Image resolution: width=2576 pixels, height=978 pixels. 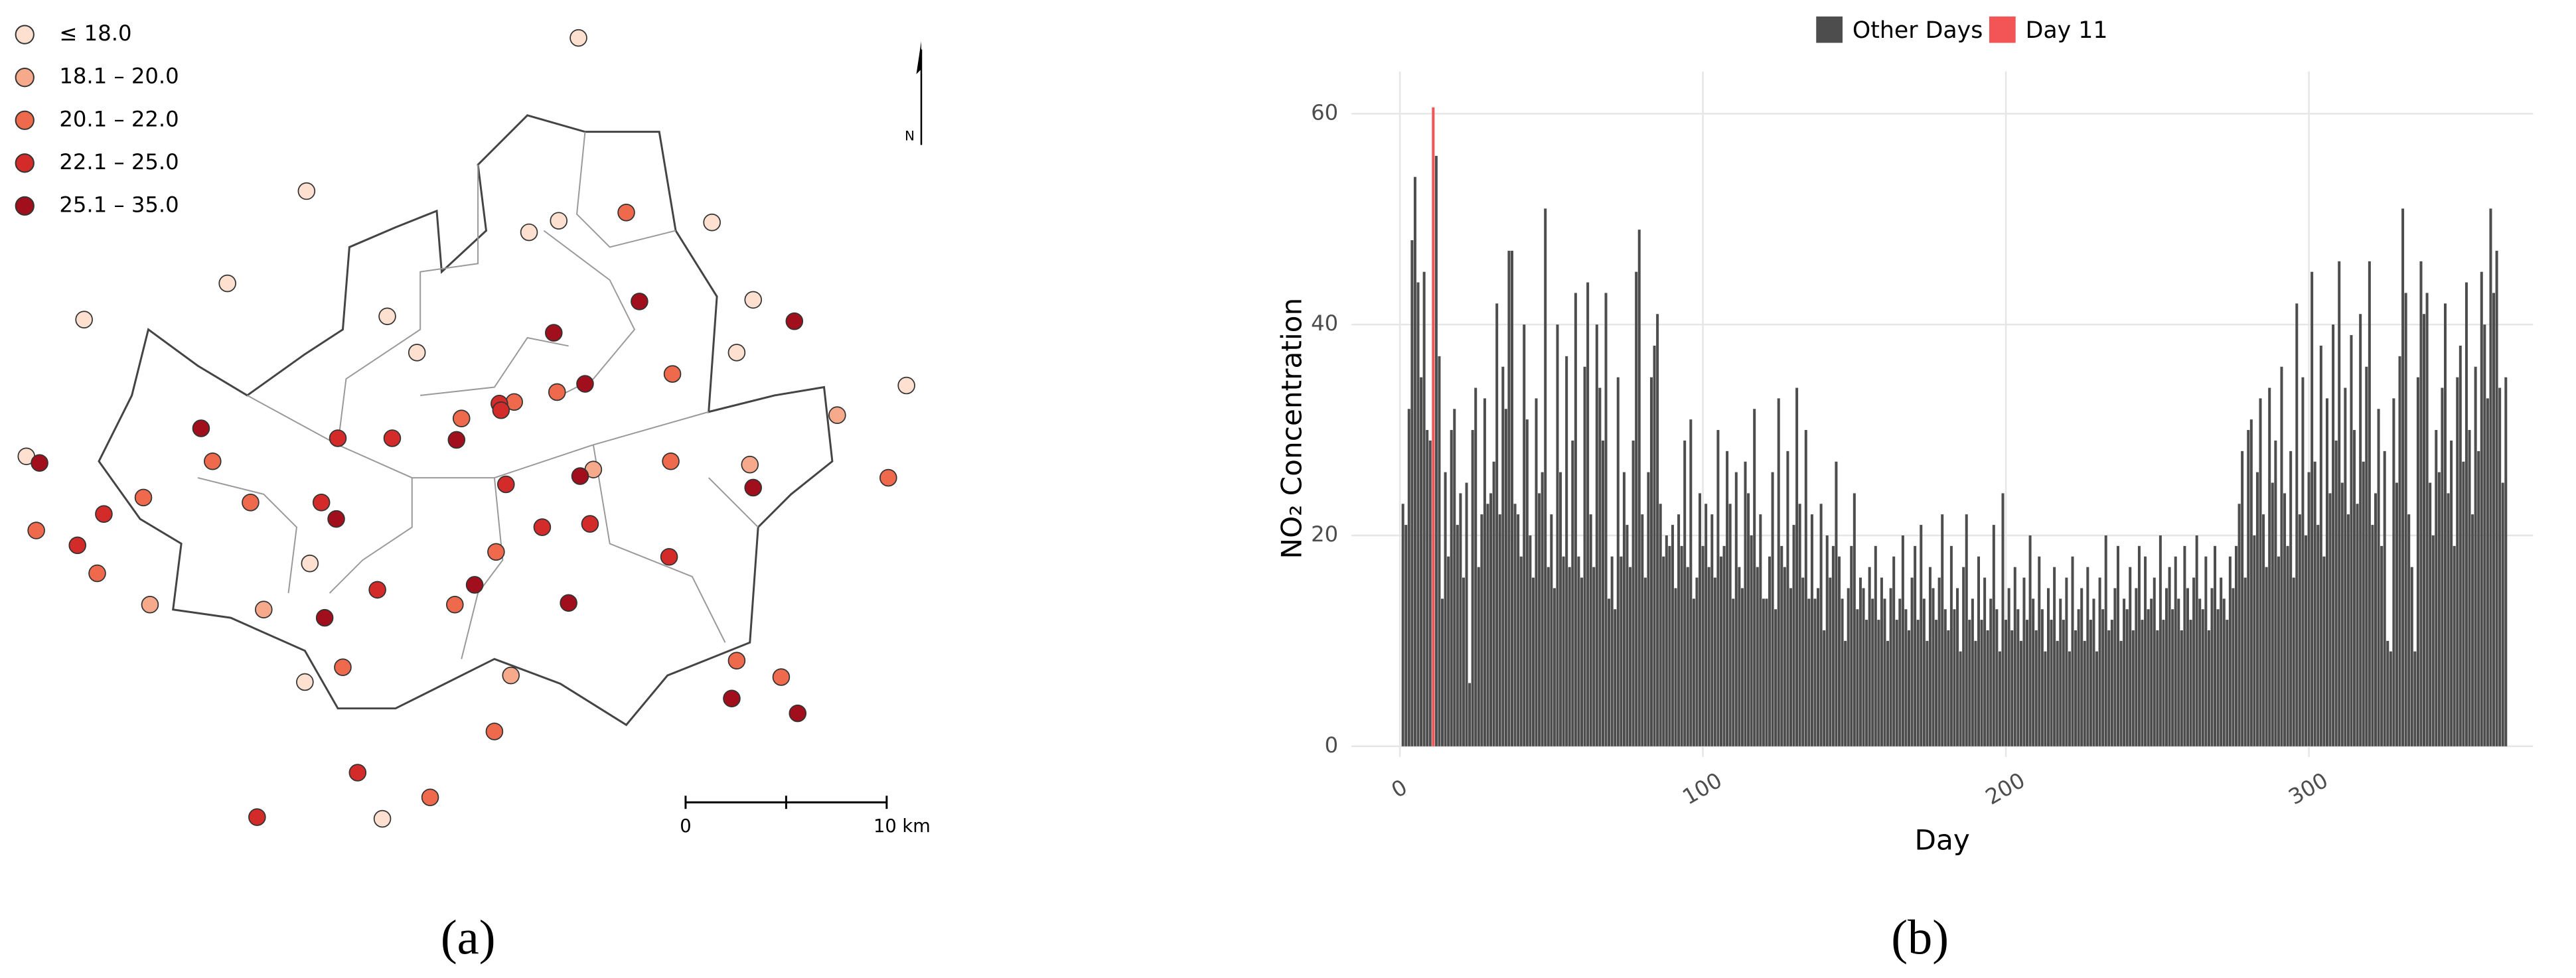 I want to click on legend-label: 18.1 – 20.0, so click(x=119, y=76).